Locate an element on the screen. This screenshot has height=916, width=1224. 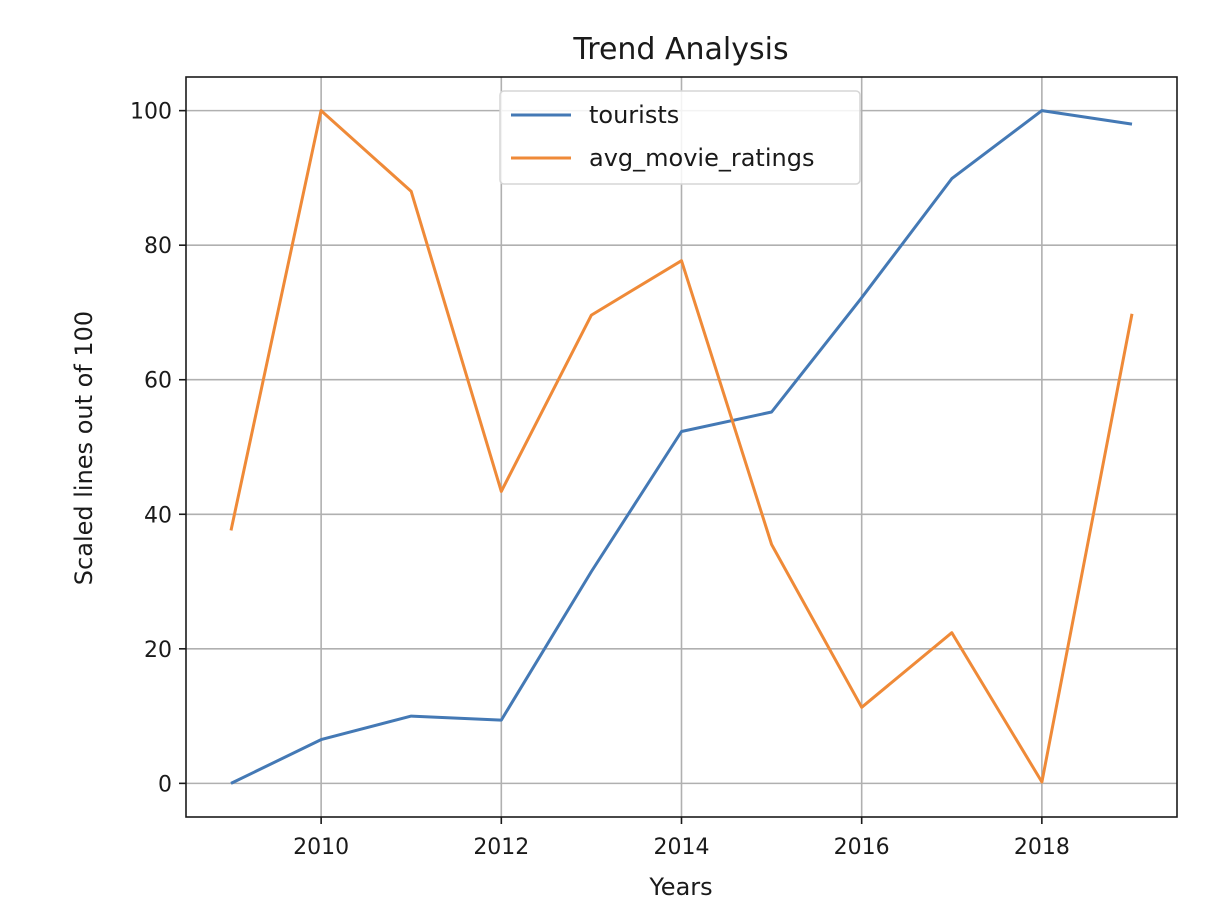
x-tick-label-2012: 2012 is located at coordinates (501, 847).